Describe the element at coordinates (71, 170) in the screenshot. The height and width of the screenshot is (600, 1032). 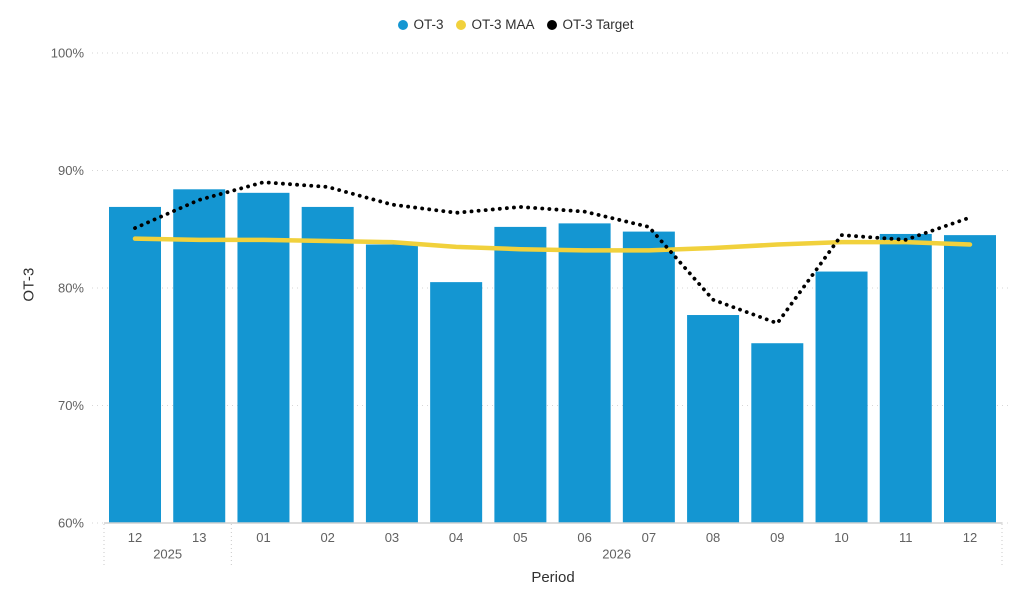
I see `y-tick-label: 90%` at that location.